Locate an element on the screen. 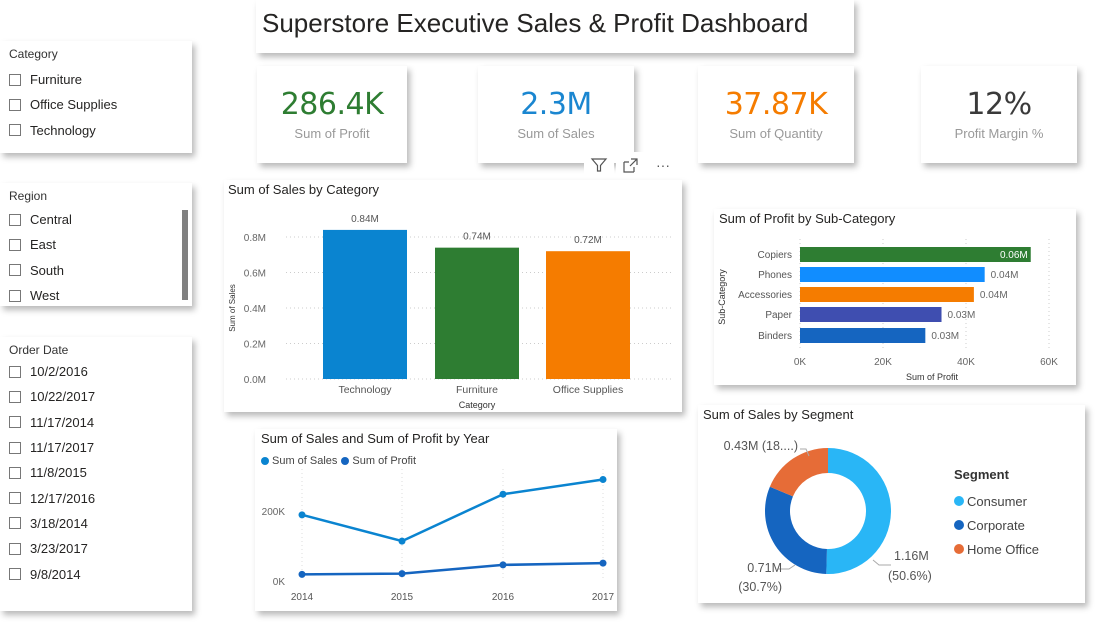 This screenshot has width=1113, height=627. slicer-item-office-supplies: Office Supplies is located at coordinates (63, 104).